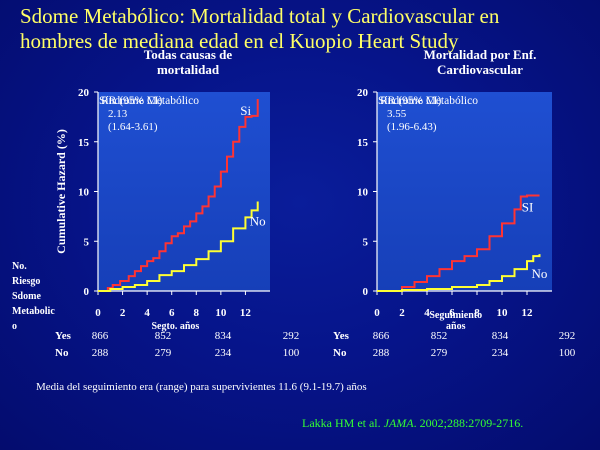 The width and height of the screenshot is (600, 450). Describe the element at coordinates (455, 315) in the screenshot. I see `x-axis-label: Seguimiento` at that location.